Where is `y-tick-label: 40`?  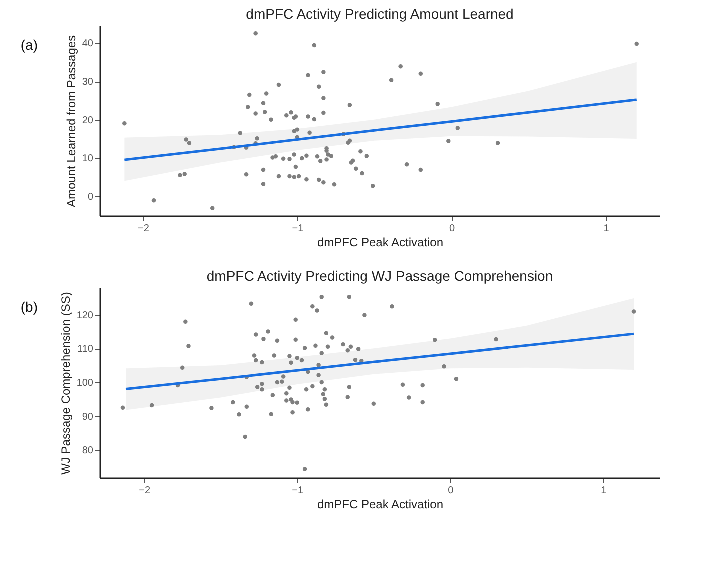
y-tick-label: 40 is located at coordinates (88, 44).